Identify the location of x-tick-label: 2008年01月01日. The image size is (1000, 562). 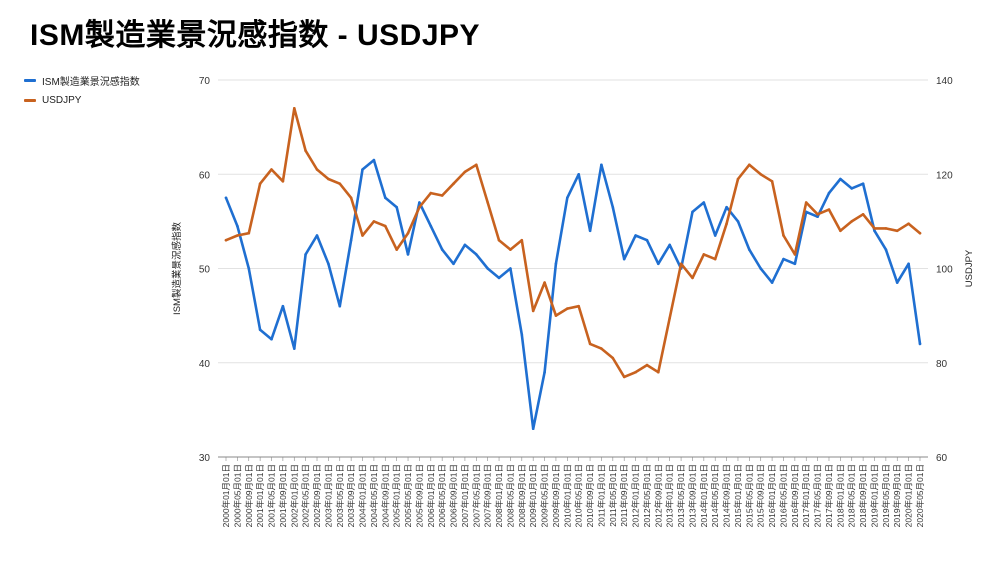
(499, 495).